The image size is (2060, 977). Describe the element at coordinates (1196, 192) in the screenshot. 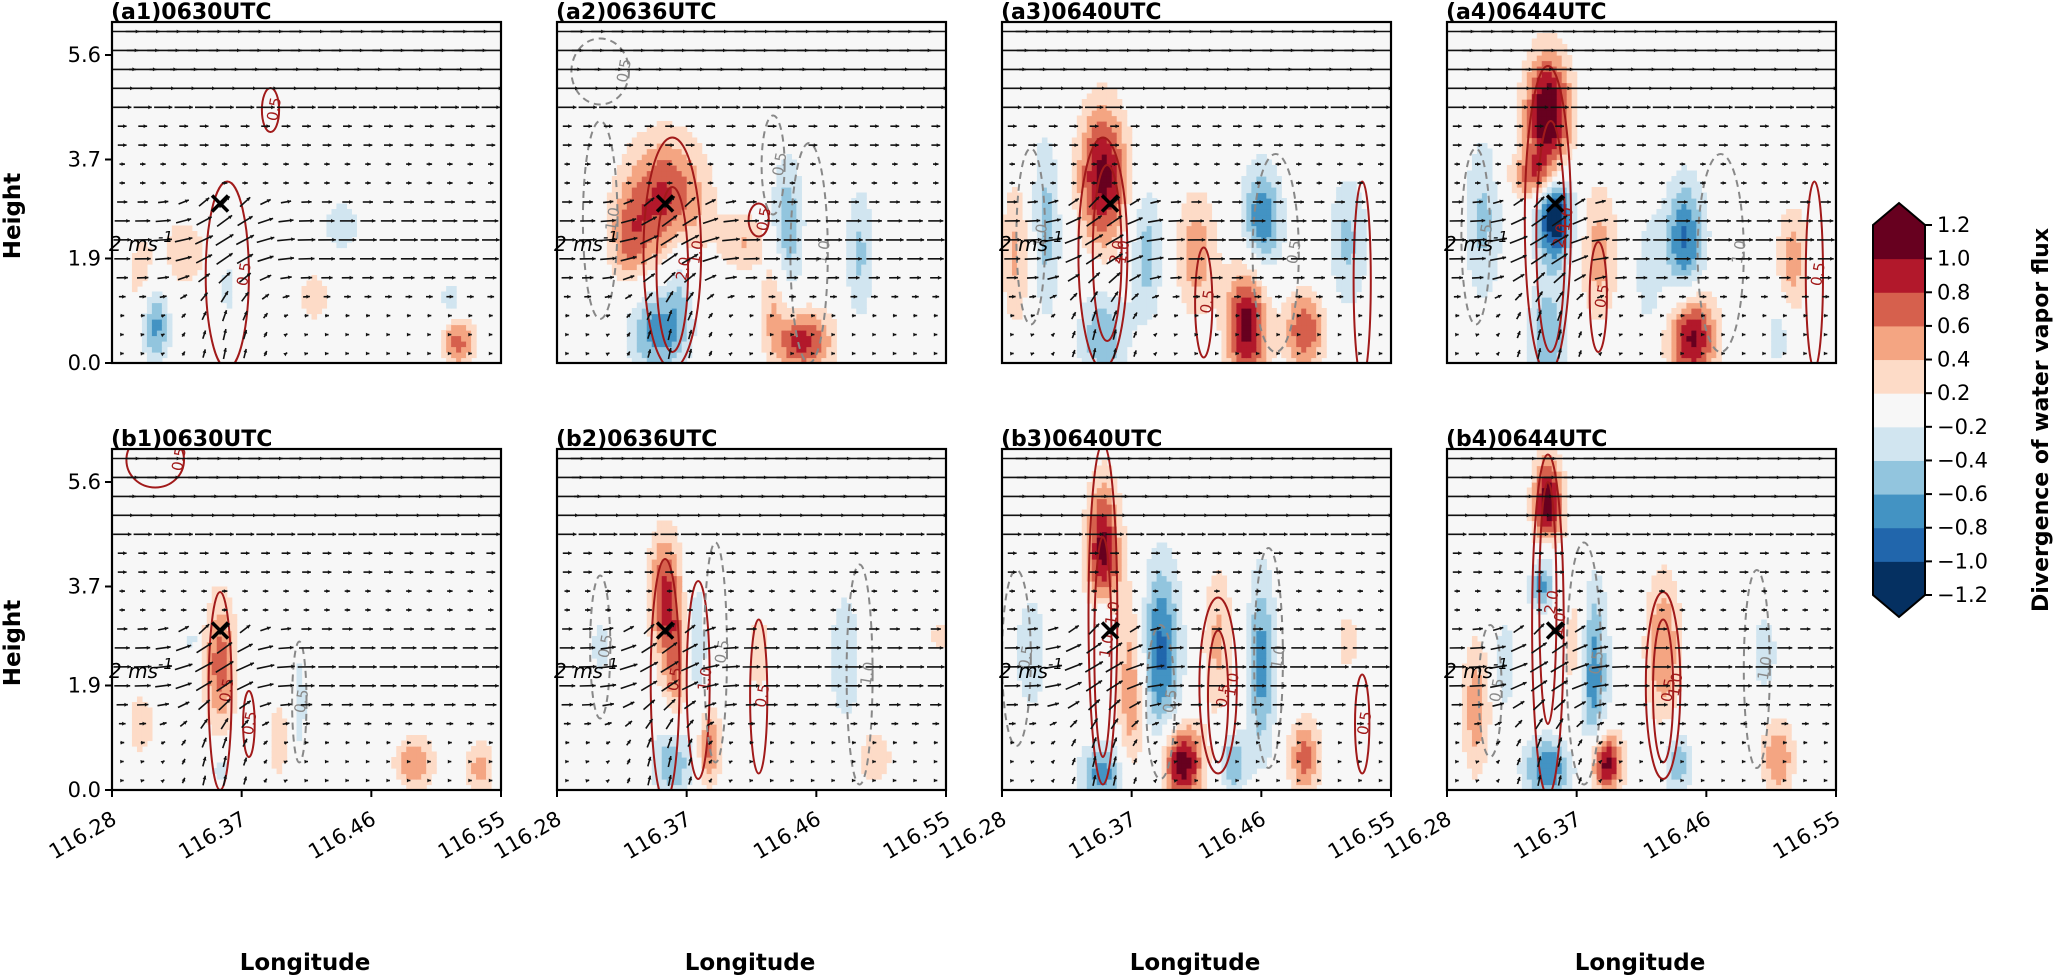

I see `panel-plot-area: 1.02.00.51.00.5` at that location.